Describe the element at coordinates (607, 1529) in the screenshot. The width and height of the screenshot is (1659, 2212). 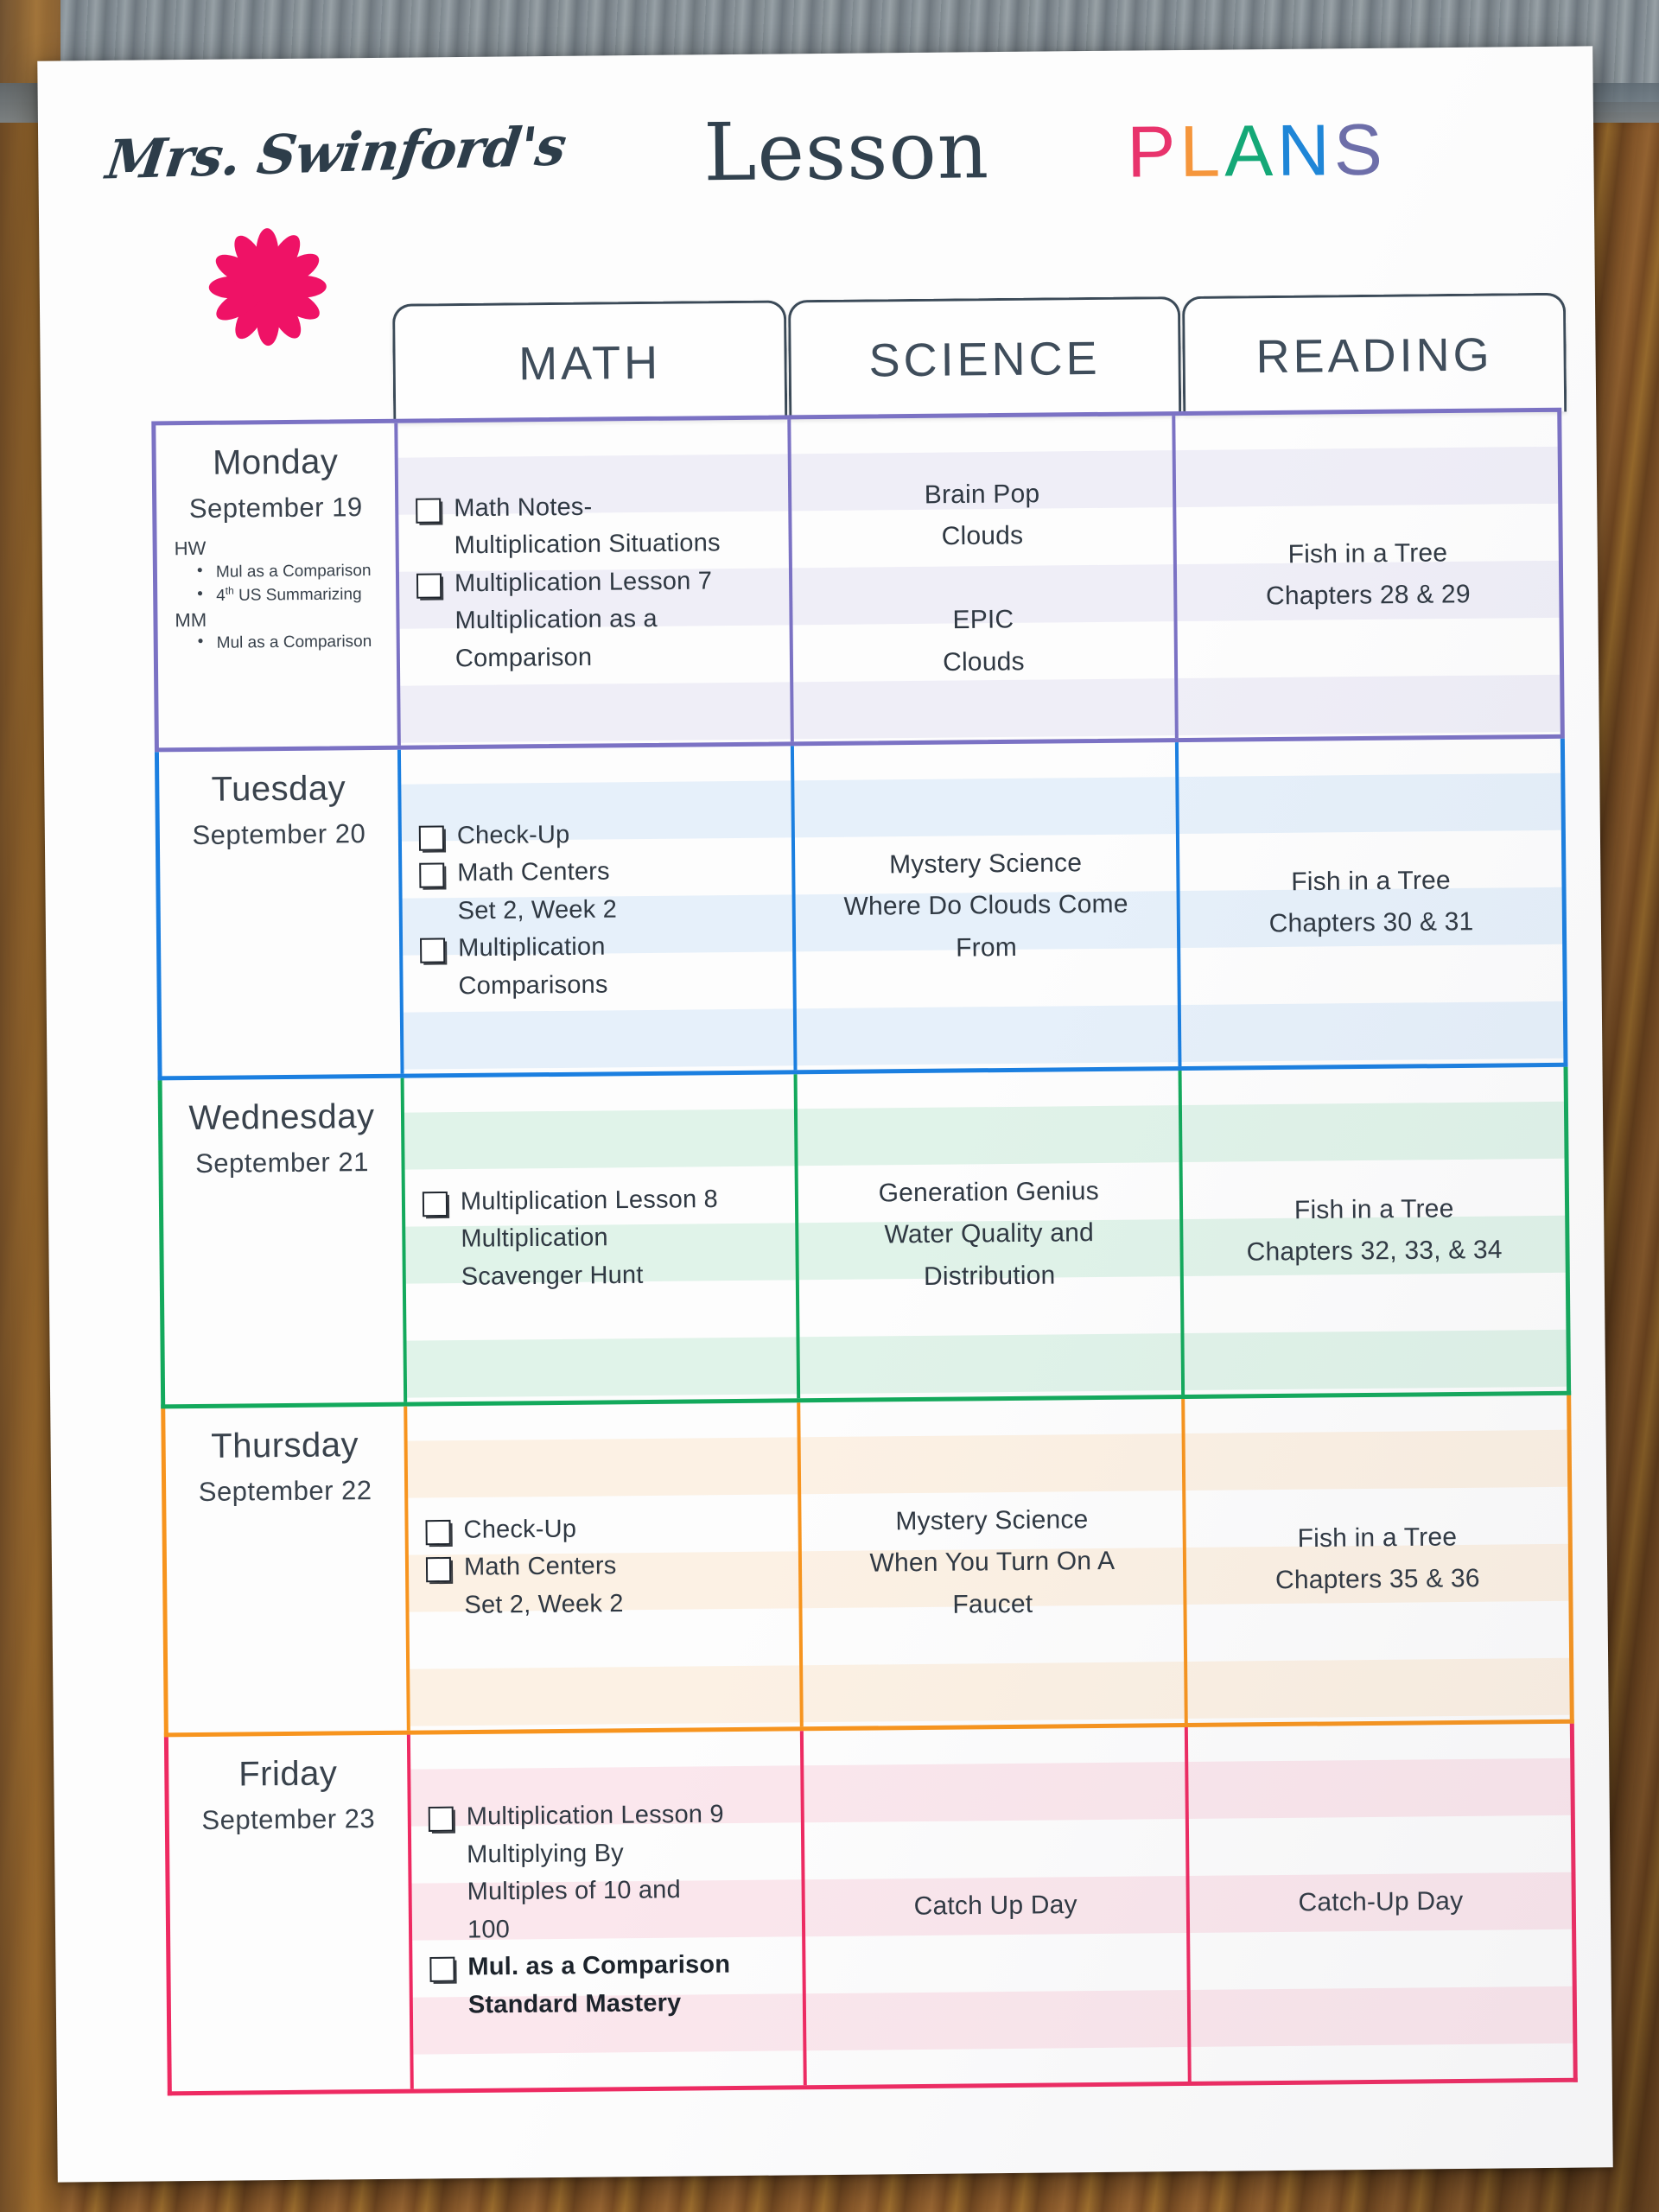
I see `math-task-item: Check-Up` at that location.